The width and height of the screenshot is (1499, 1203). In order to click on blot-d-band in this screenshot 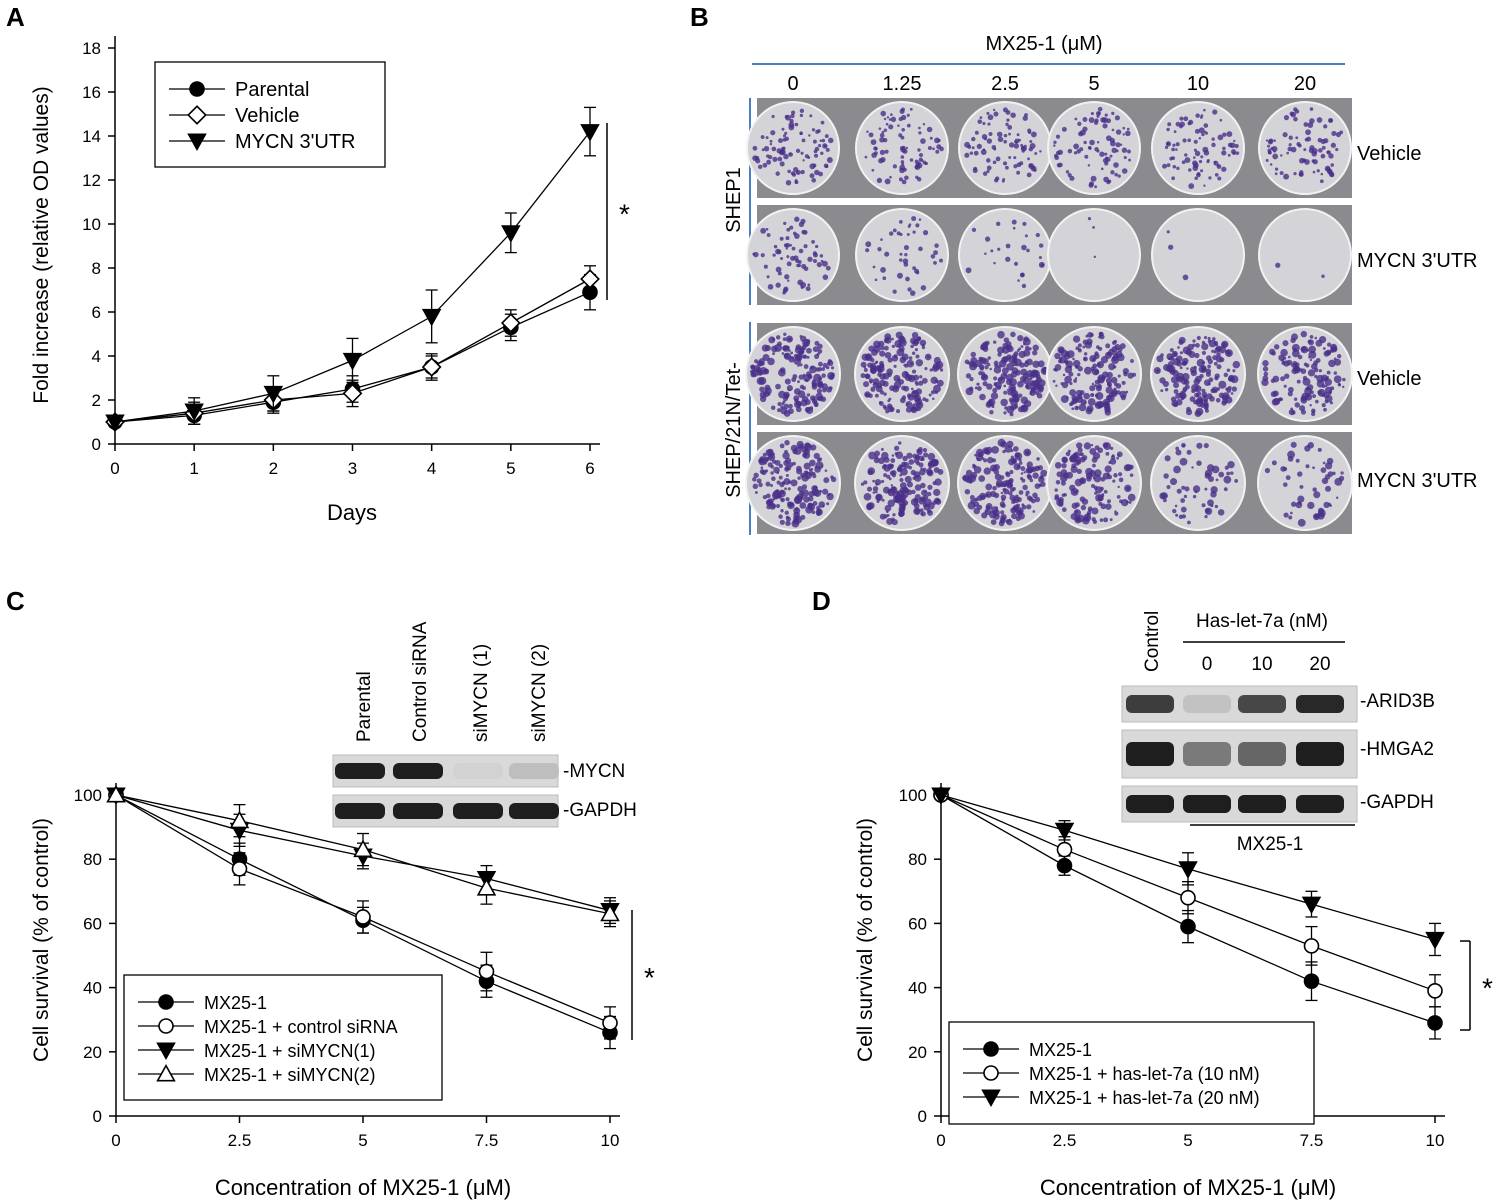, I will do `click(1207, 704)`.